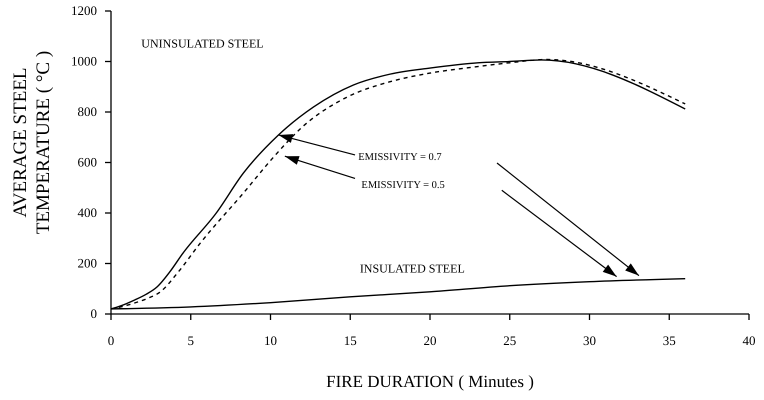 This screenshot has width=764, height=400. Describe the element at coordinates (84, 10) in the screenshot. I see `y-tick-label: 1200` at that location.